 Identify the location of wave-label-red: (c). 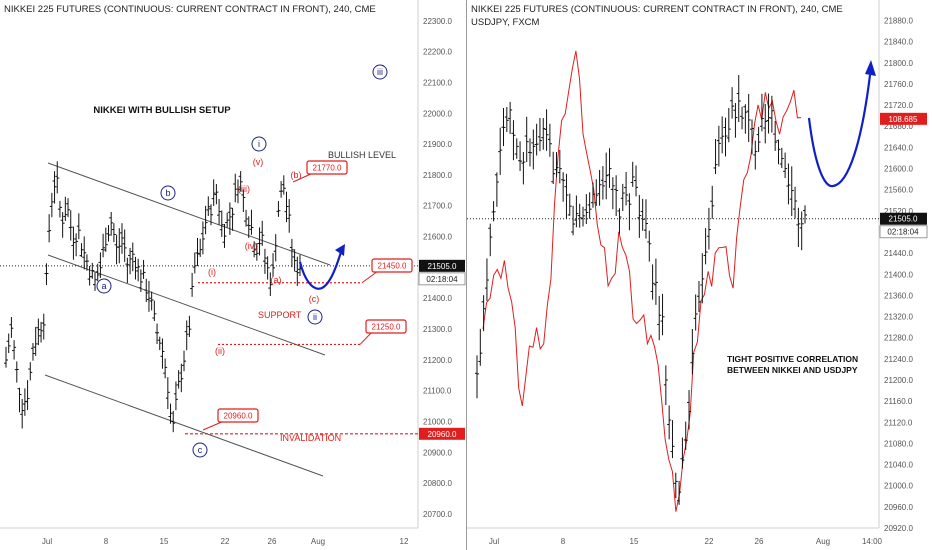
(314, 299).